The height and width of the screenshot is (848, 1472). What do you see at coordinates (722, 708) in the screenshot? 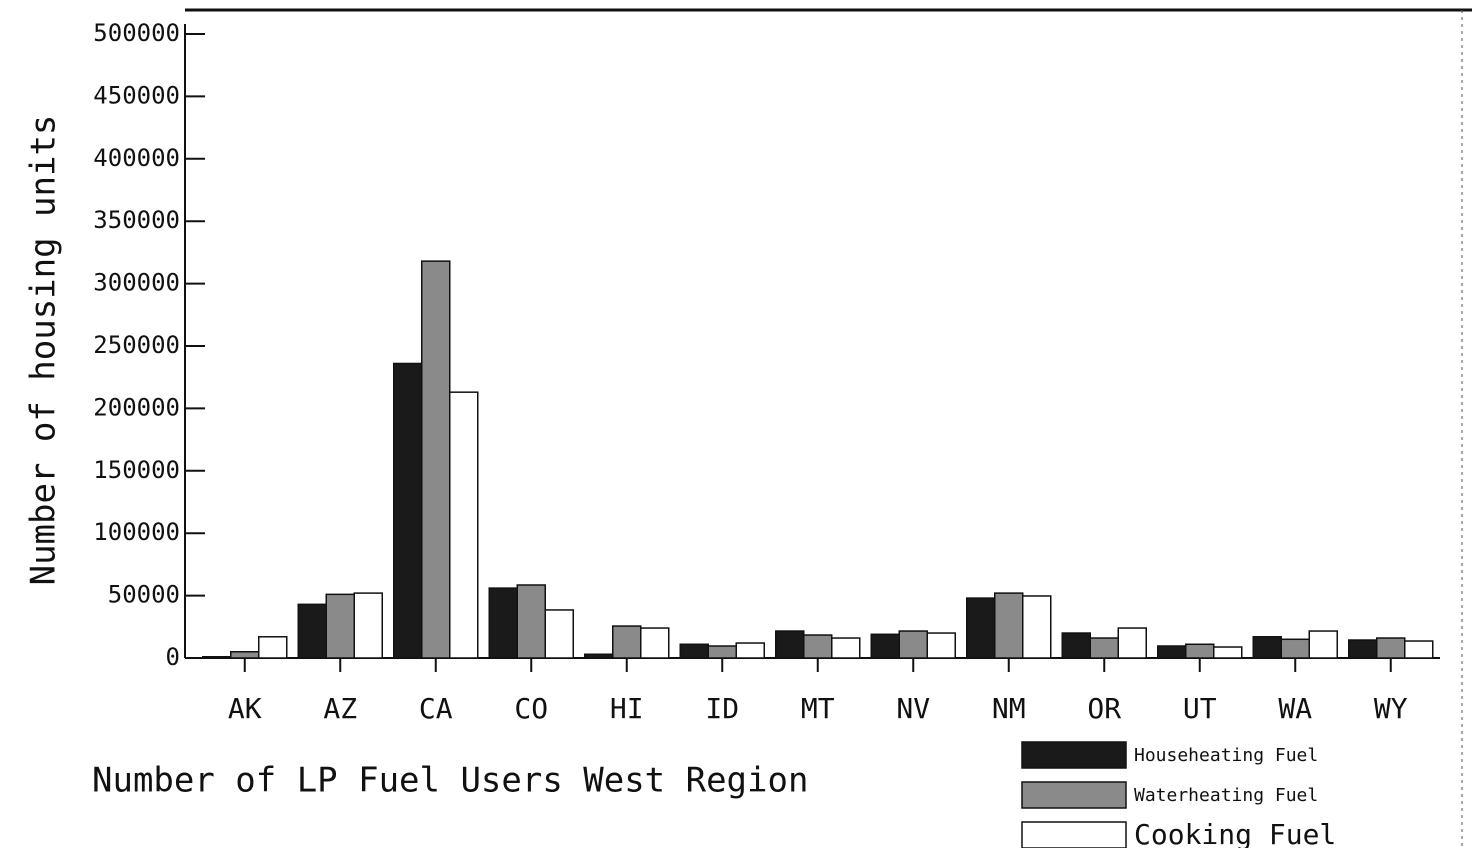
I see `x-tick-label: ID` at bounding box center [722, 708].